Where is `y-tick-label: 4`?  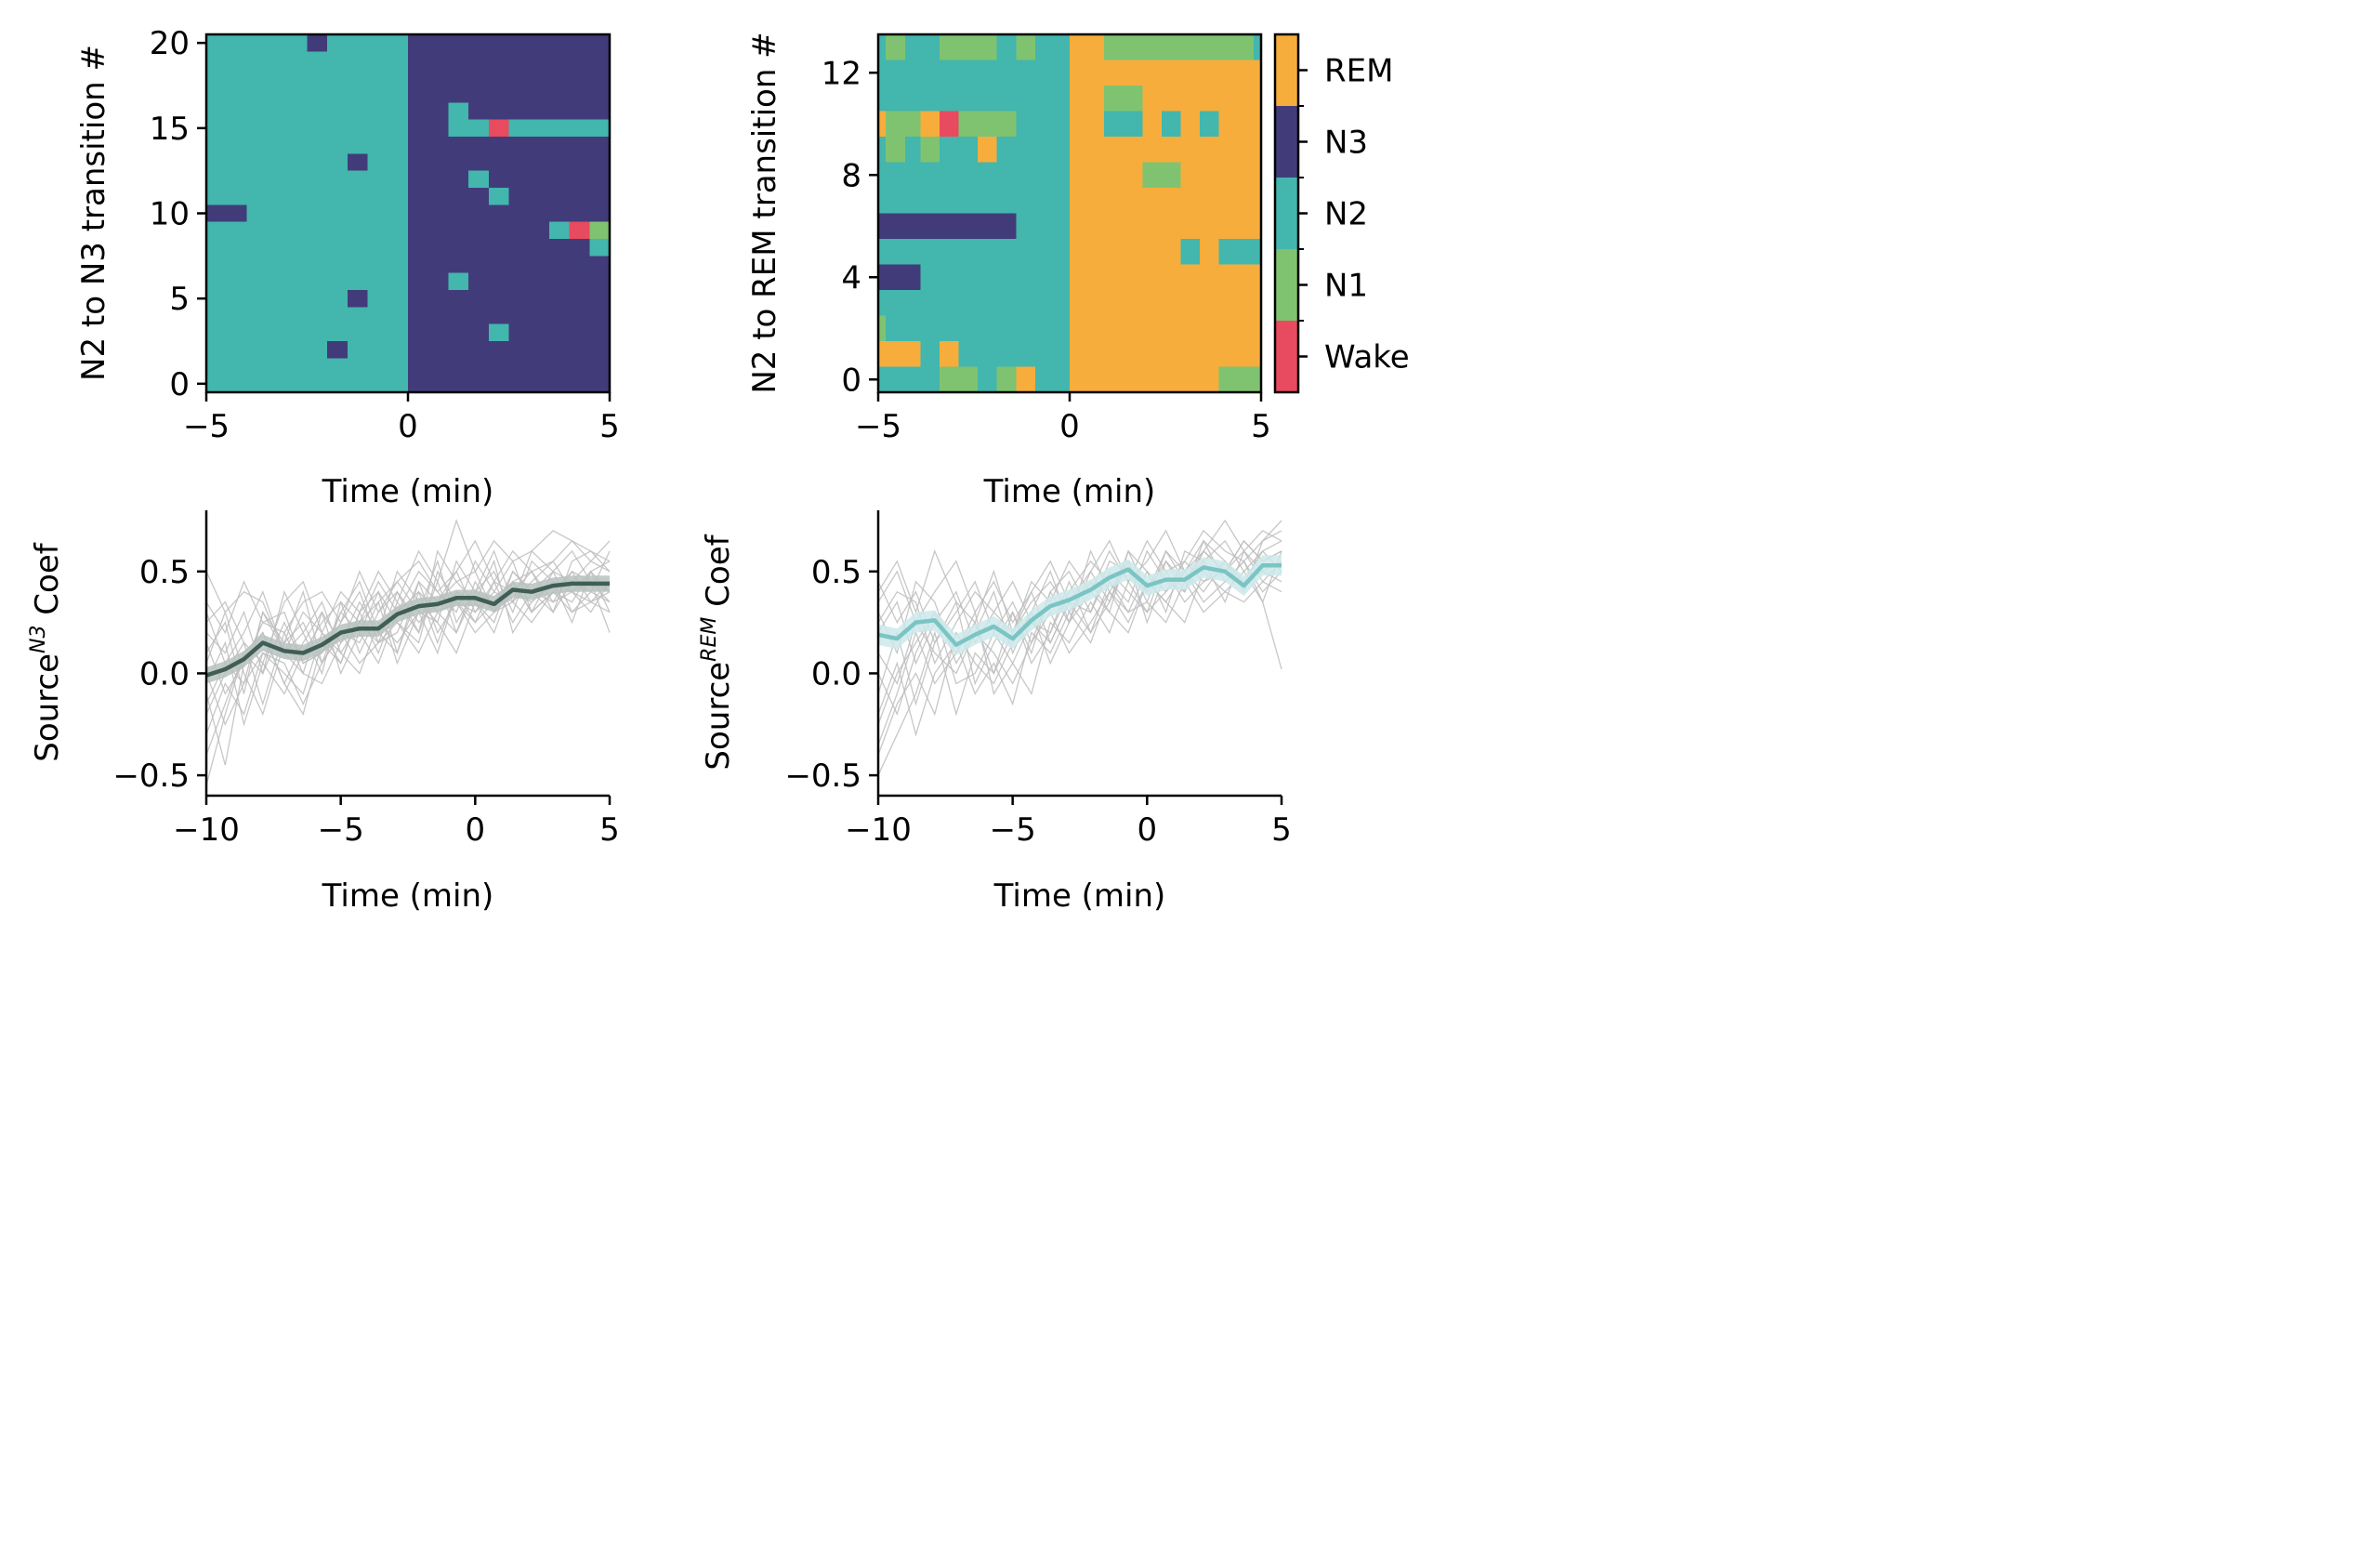
y-tick-label: 4 is located at coordinates (851, 278).